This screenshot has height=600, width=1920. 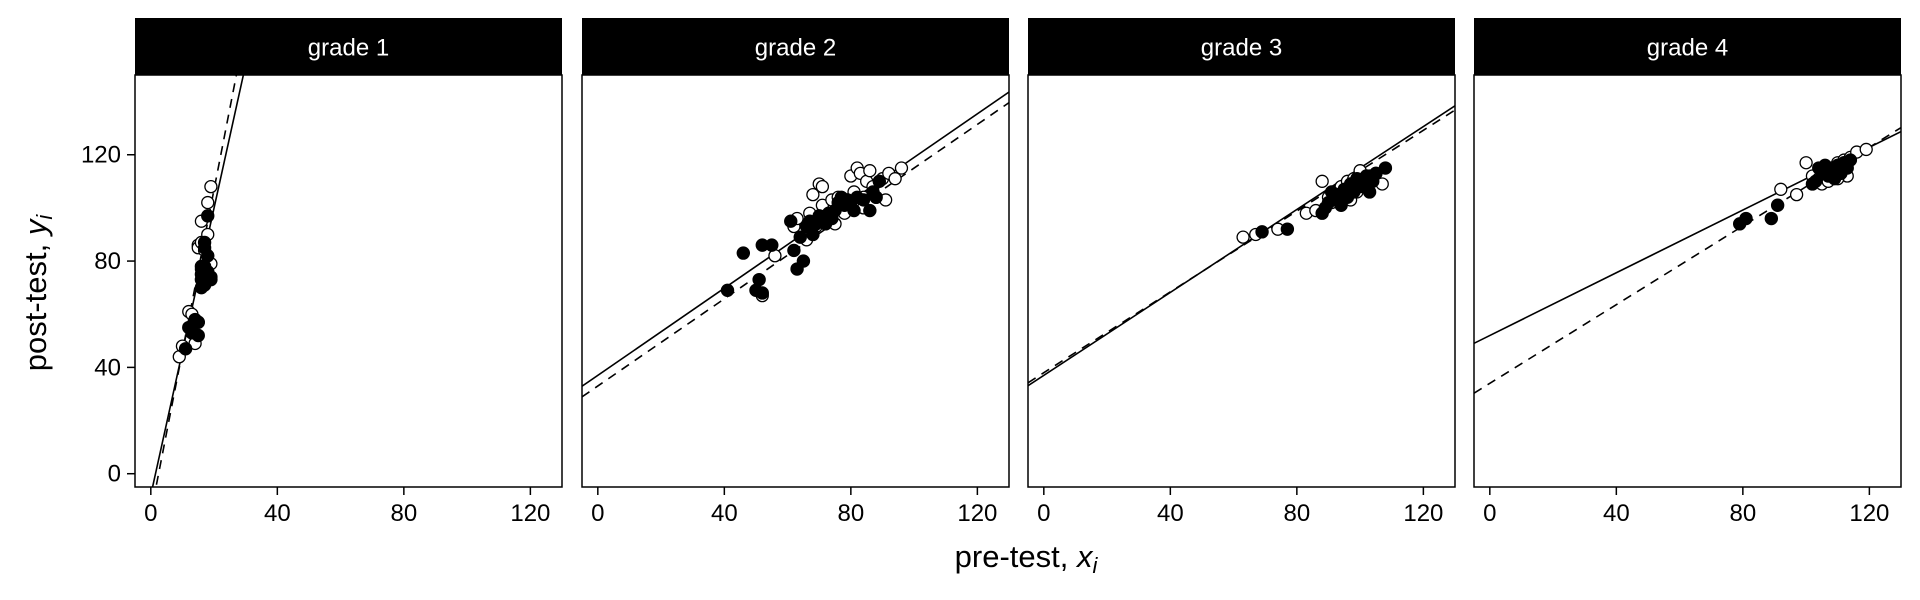 What do you see at coordinates (35, 227) in the screenshot?
I see `y-axis-title-var: y` at bounding box center [35, 227].